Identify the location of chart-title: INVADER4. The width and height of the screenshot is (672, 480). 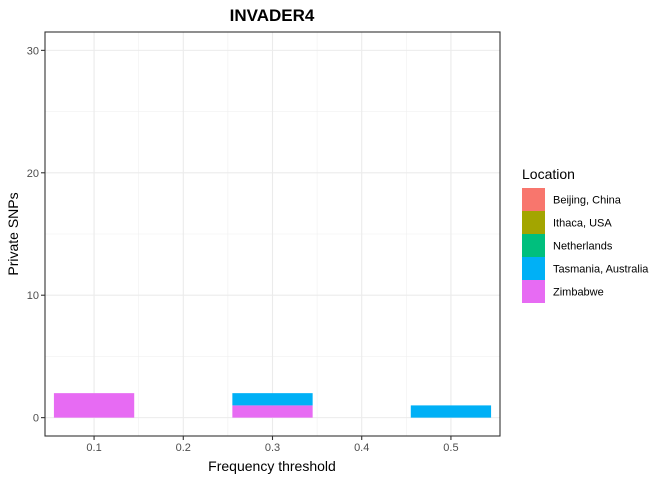
(272, 15).